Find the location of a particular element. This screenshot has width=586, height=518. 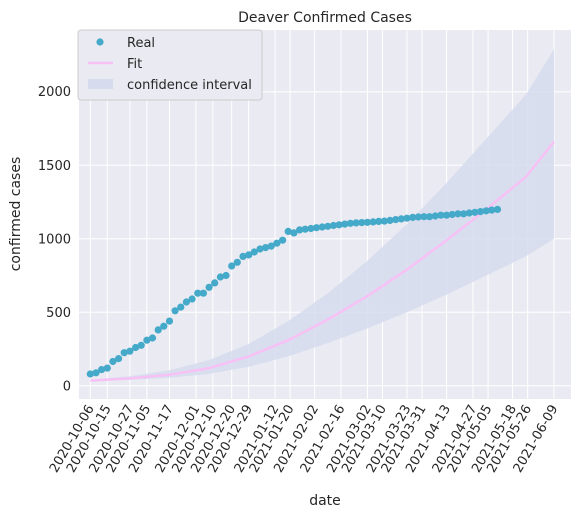

y-tick-label: 0 is located at coordinates (67, 386).